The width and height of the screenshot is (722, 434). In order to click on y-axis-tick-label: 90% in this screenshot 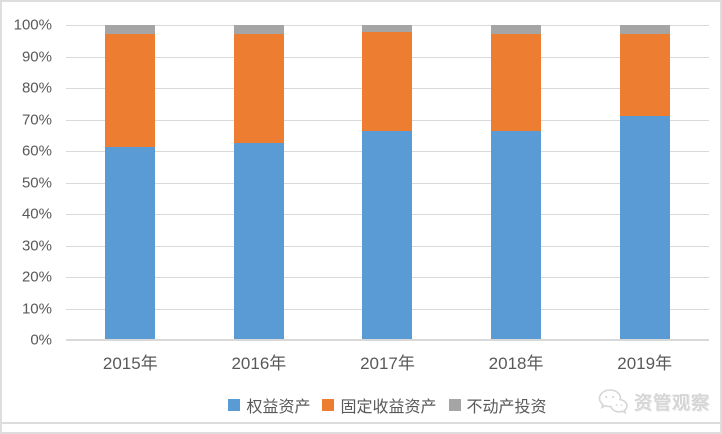, I will do `click(36, 56)`.